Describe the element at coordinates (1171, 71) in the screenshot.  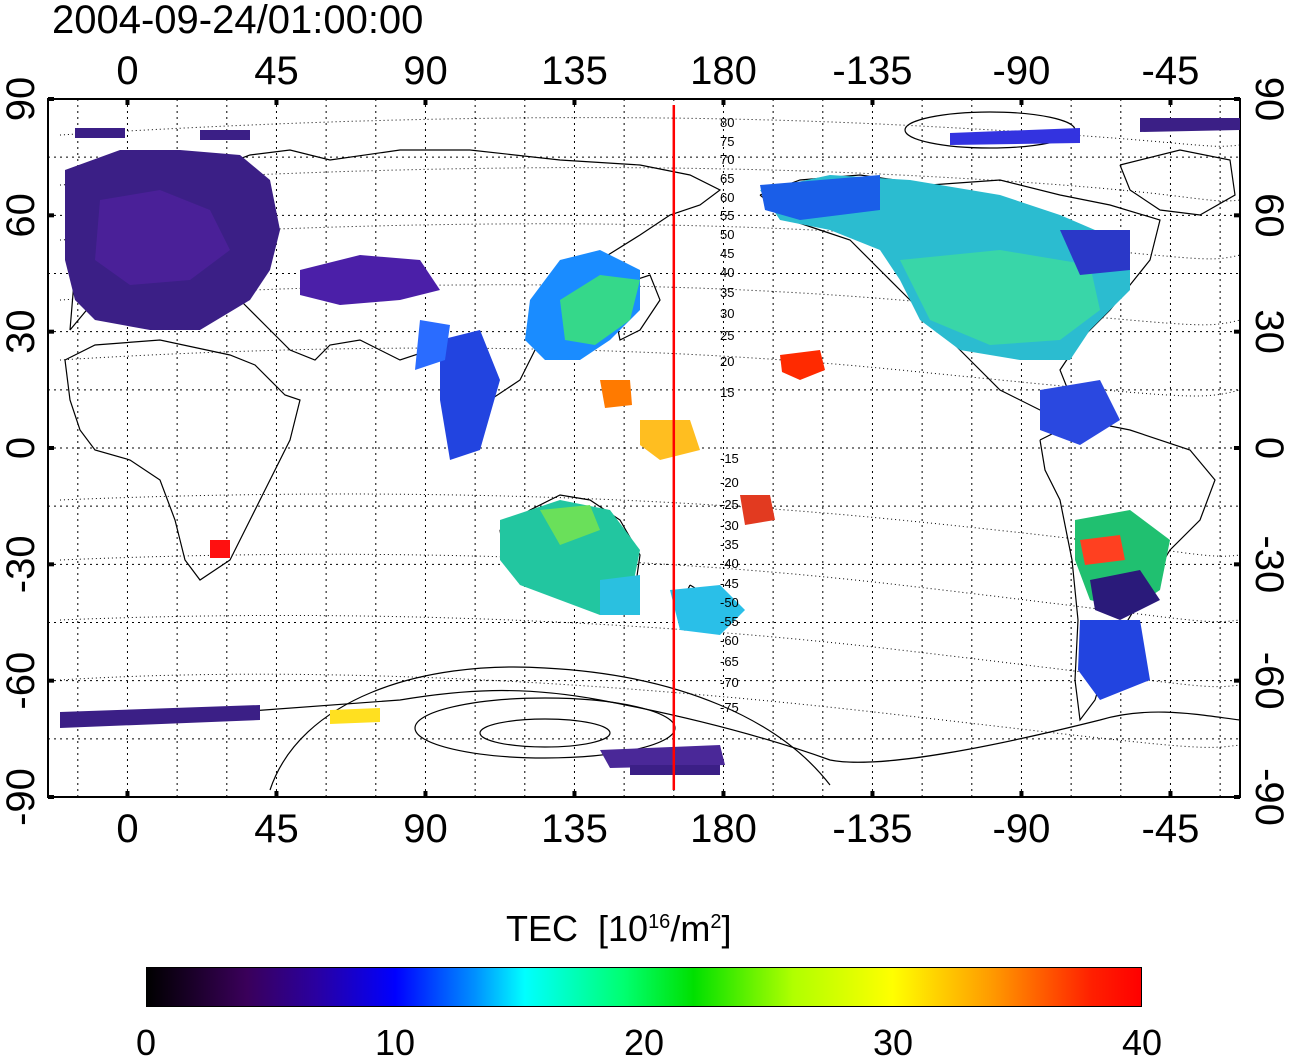
I see `lon-tick-label-top: -45` at that location.